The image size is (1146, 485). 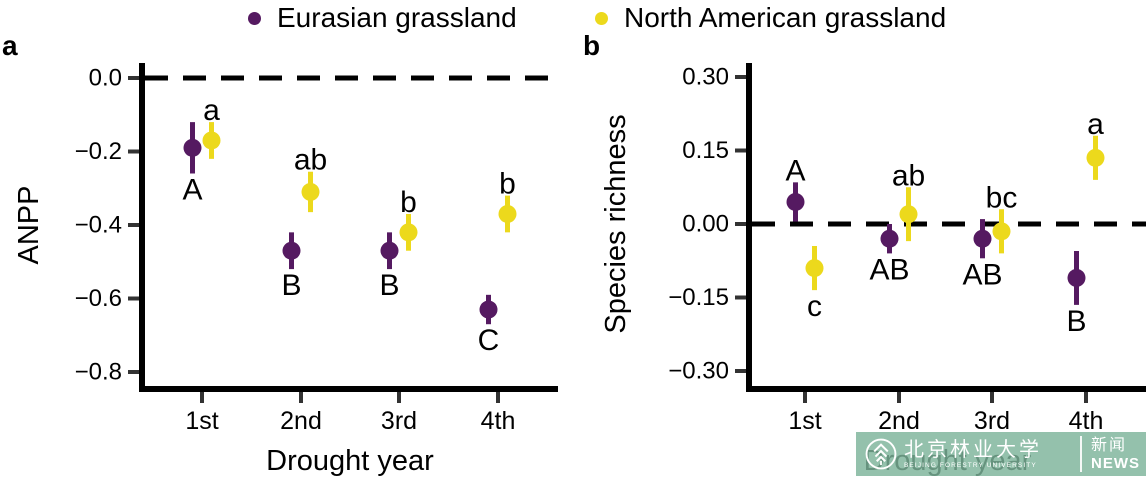 What do you see at coordinates (291, 285) in the screenshot?
I see `panel-a-sig-letter-eurasian-2nd: B` at bounding box center [291, 285].